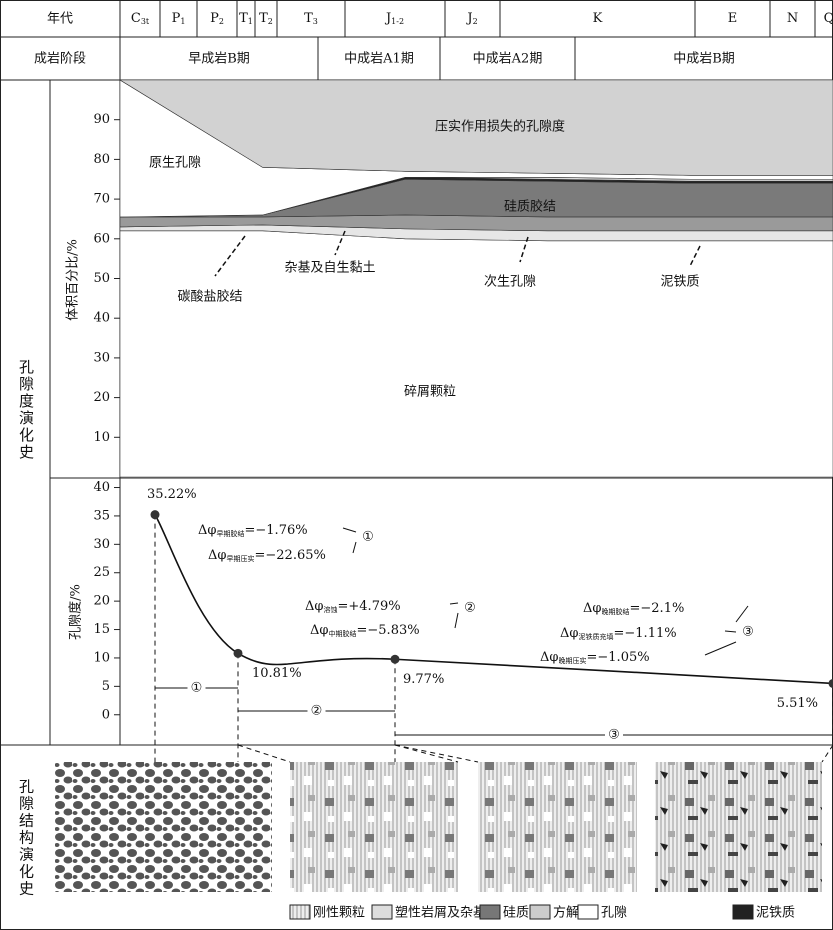  What do you see at coordinates (253, 531) in the screenshot?
I see `annotation: Δφ早期胶结=−1.76%` at bounding box center [253, 531].